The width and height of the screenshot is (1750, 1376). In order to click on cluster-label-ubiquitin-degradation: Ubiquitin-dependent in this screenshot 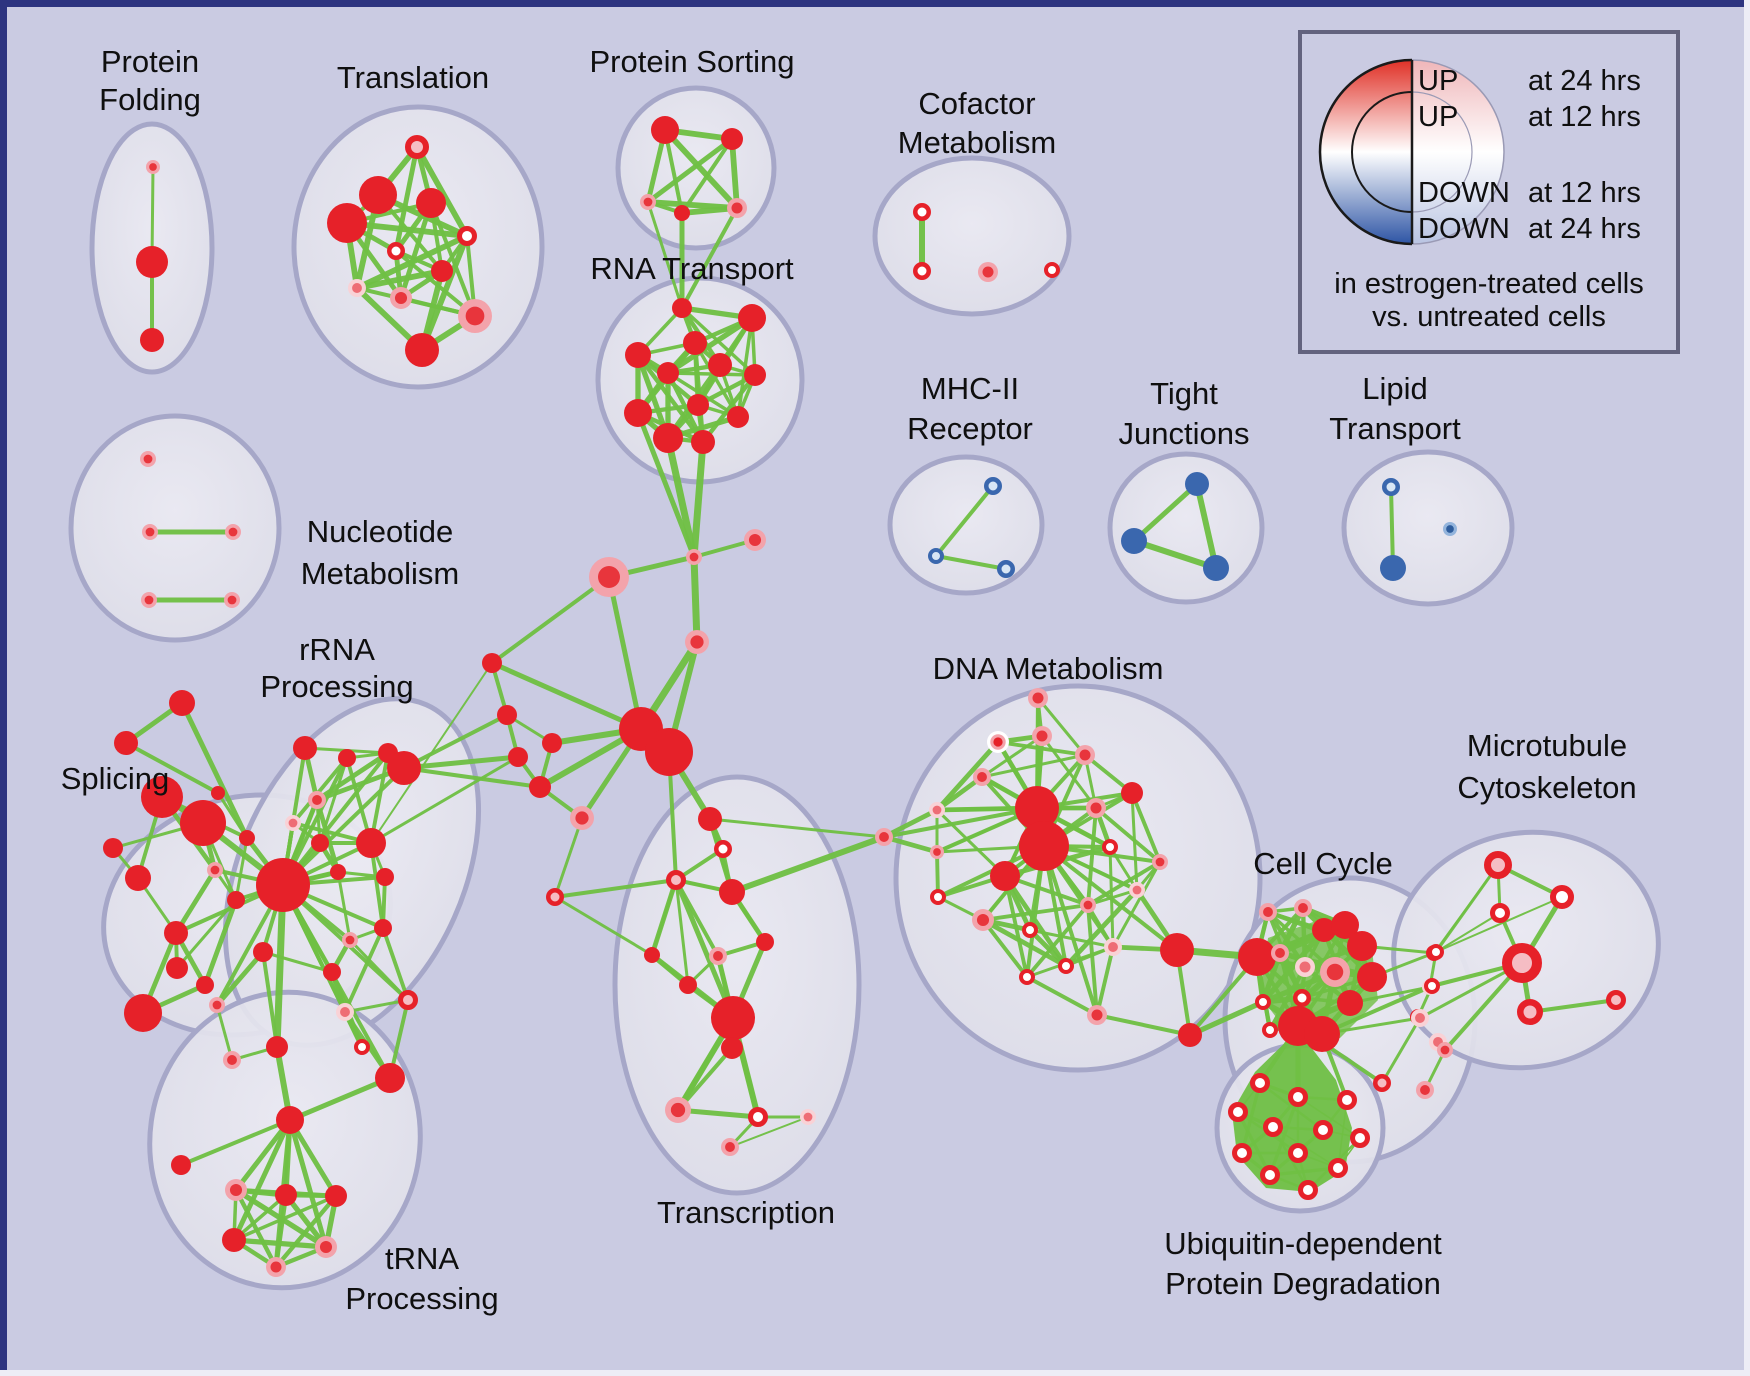, I will do `click(1303, 1243)`.